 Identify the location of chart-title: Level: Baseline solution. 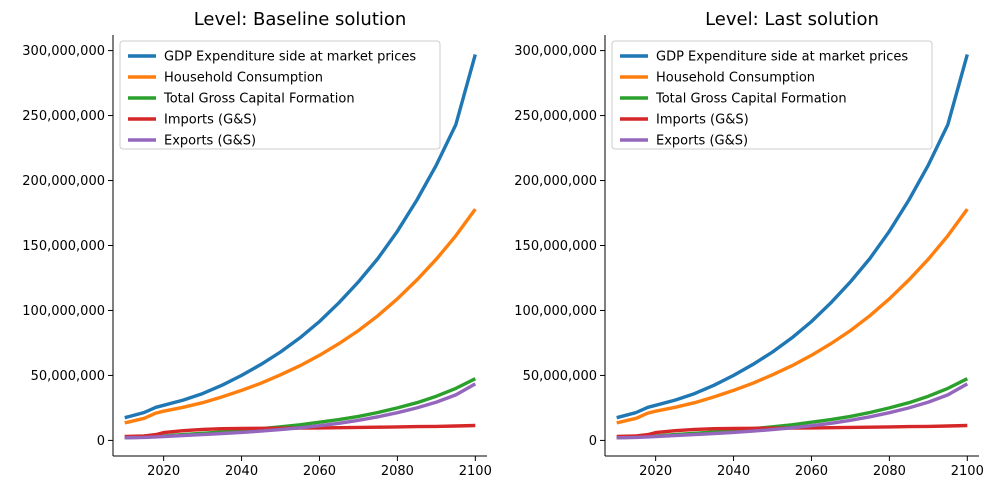
(300, 19).